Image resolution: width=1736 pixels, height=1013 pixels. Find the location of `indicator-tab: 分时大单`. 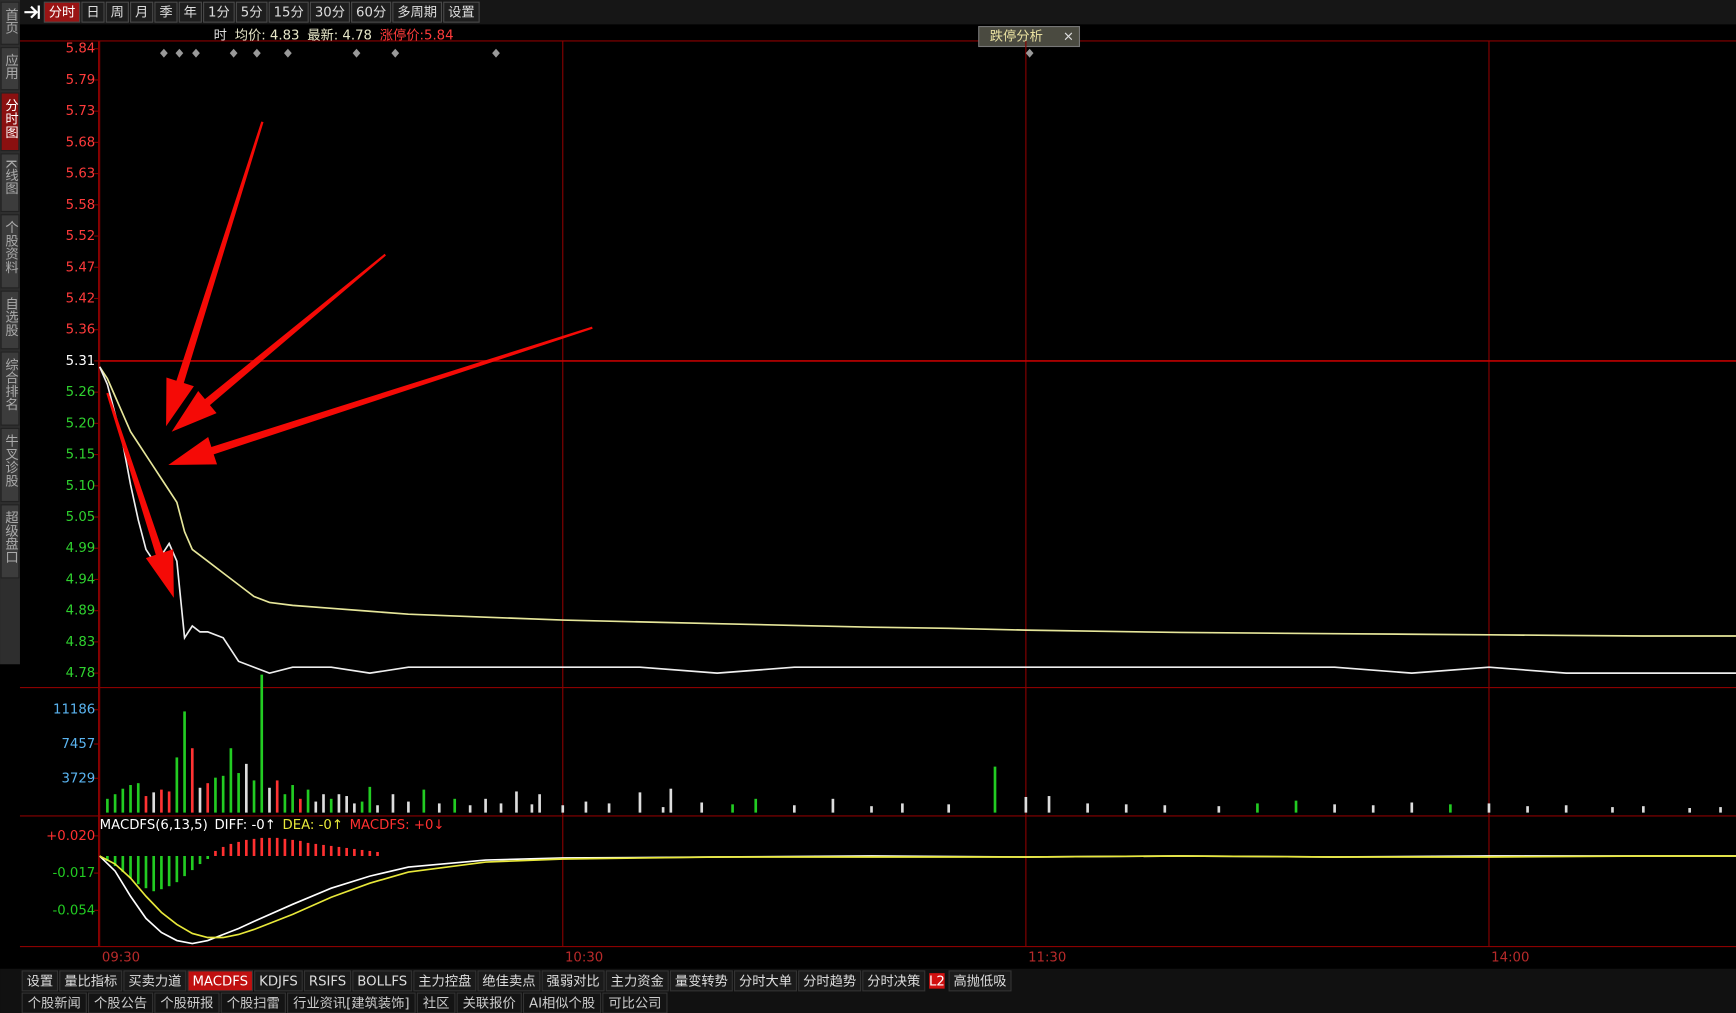

indicator-tab: 分时大单 is located at coordinates (765, 981).